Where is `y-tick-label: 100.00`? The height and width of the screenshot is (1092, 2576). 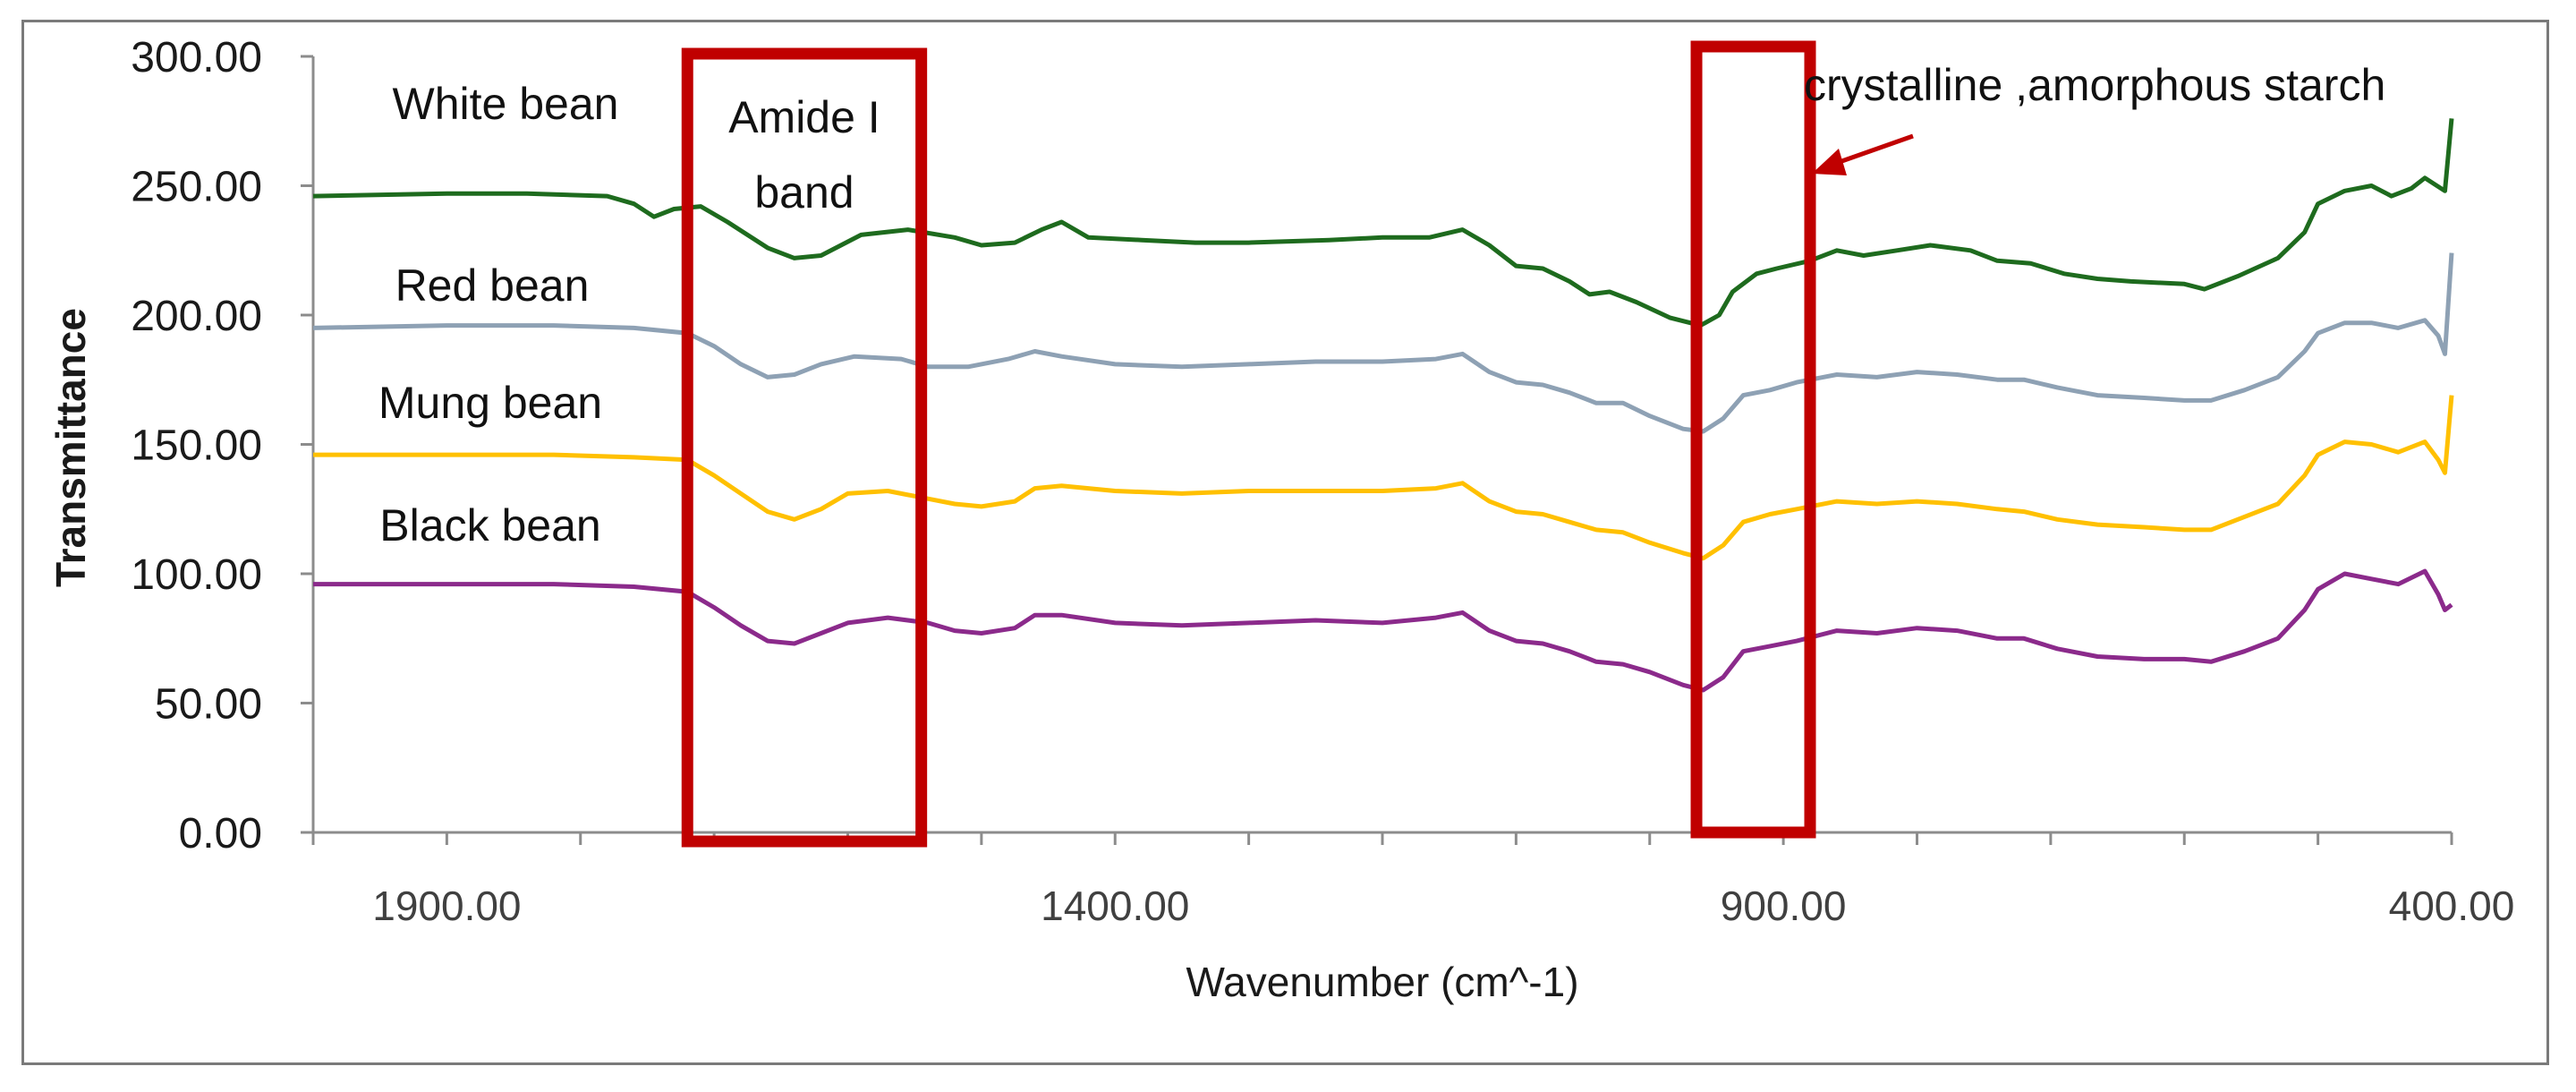 y-tick-label: 100.00 is located at coordinates (196, 575).